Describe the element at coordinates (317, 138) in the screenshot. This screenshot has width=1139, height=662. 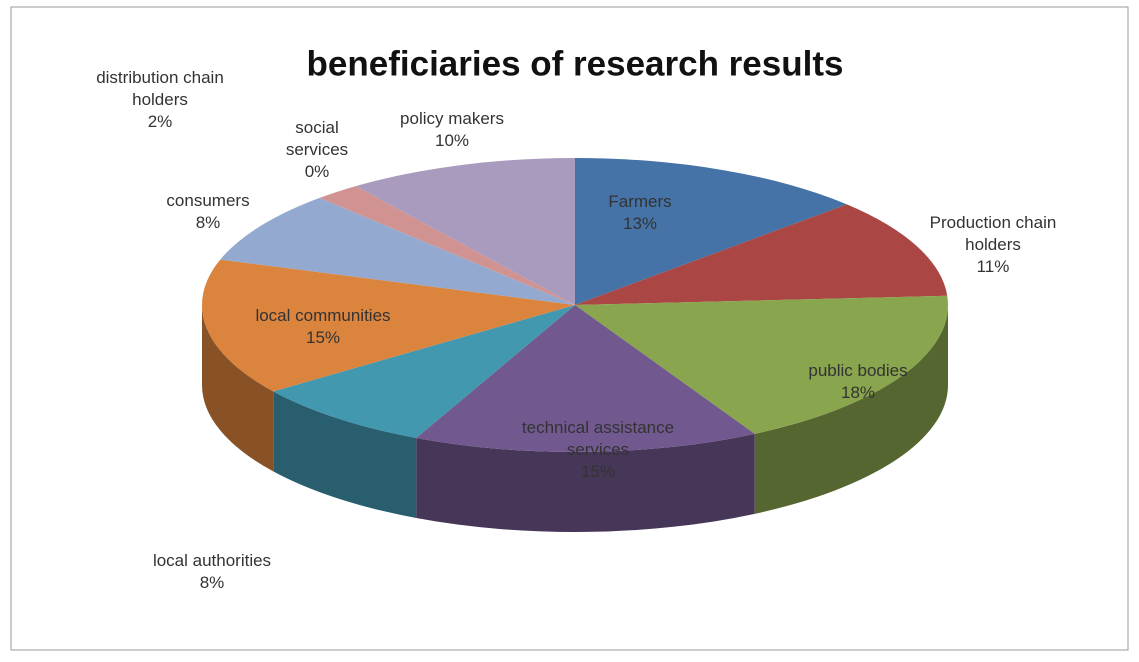
I see `label-name: social services` at that location.